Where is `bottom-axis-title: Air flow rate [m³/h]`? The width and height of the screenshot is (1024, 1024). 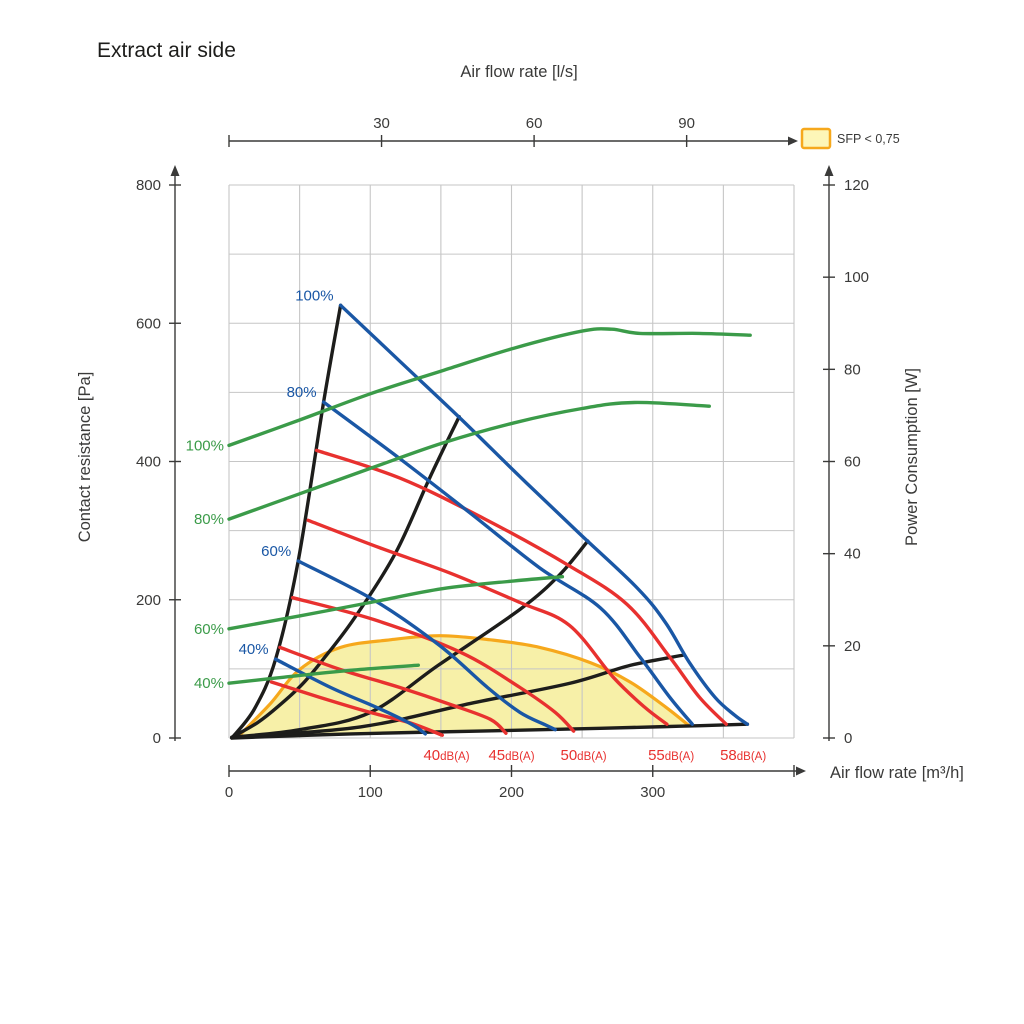
bottom-axis-title: Air flow rate [m³/h] is located at coordinates (897, 773).